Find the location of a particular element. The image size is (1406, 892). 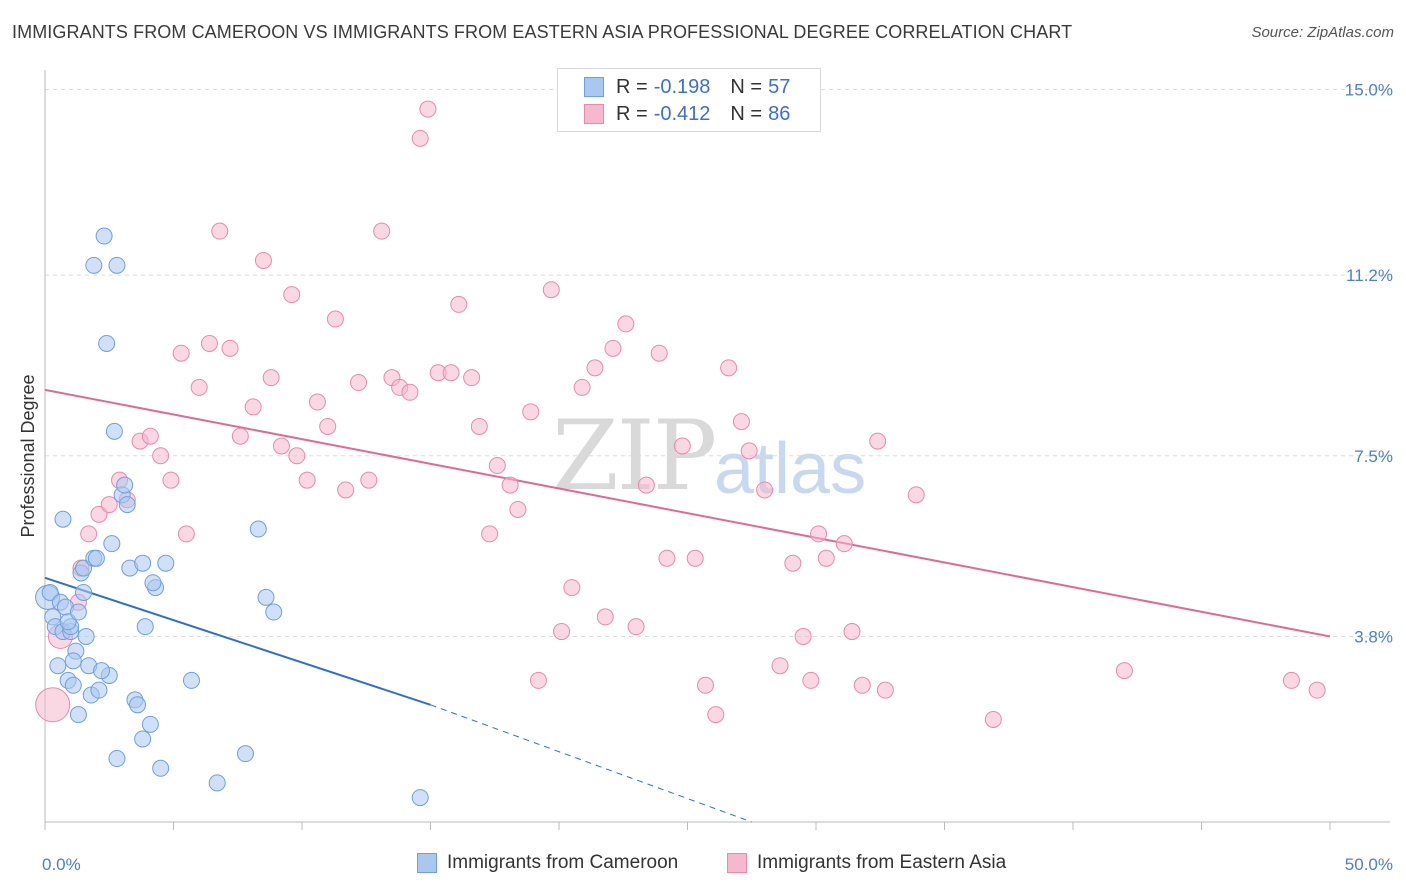

series-legend-cameroon: Immigrants from Cameroon is located at coordinates (547, 863).